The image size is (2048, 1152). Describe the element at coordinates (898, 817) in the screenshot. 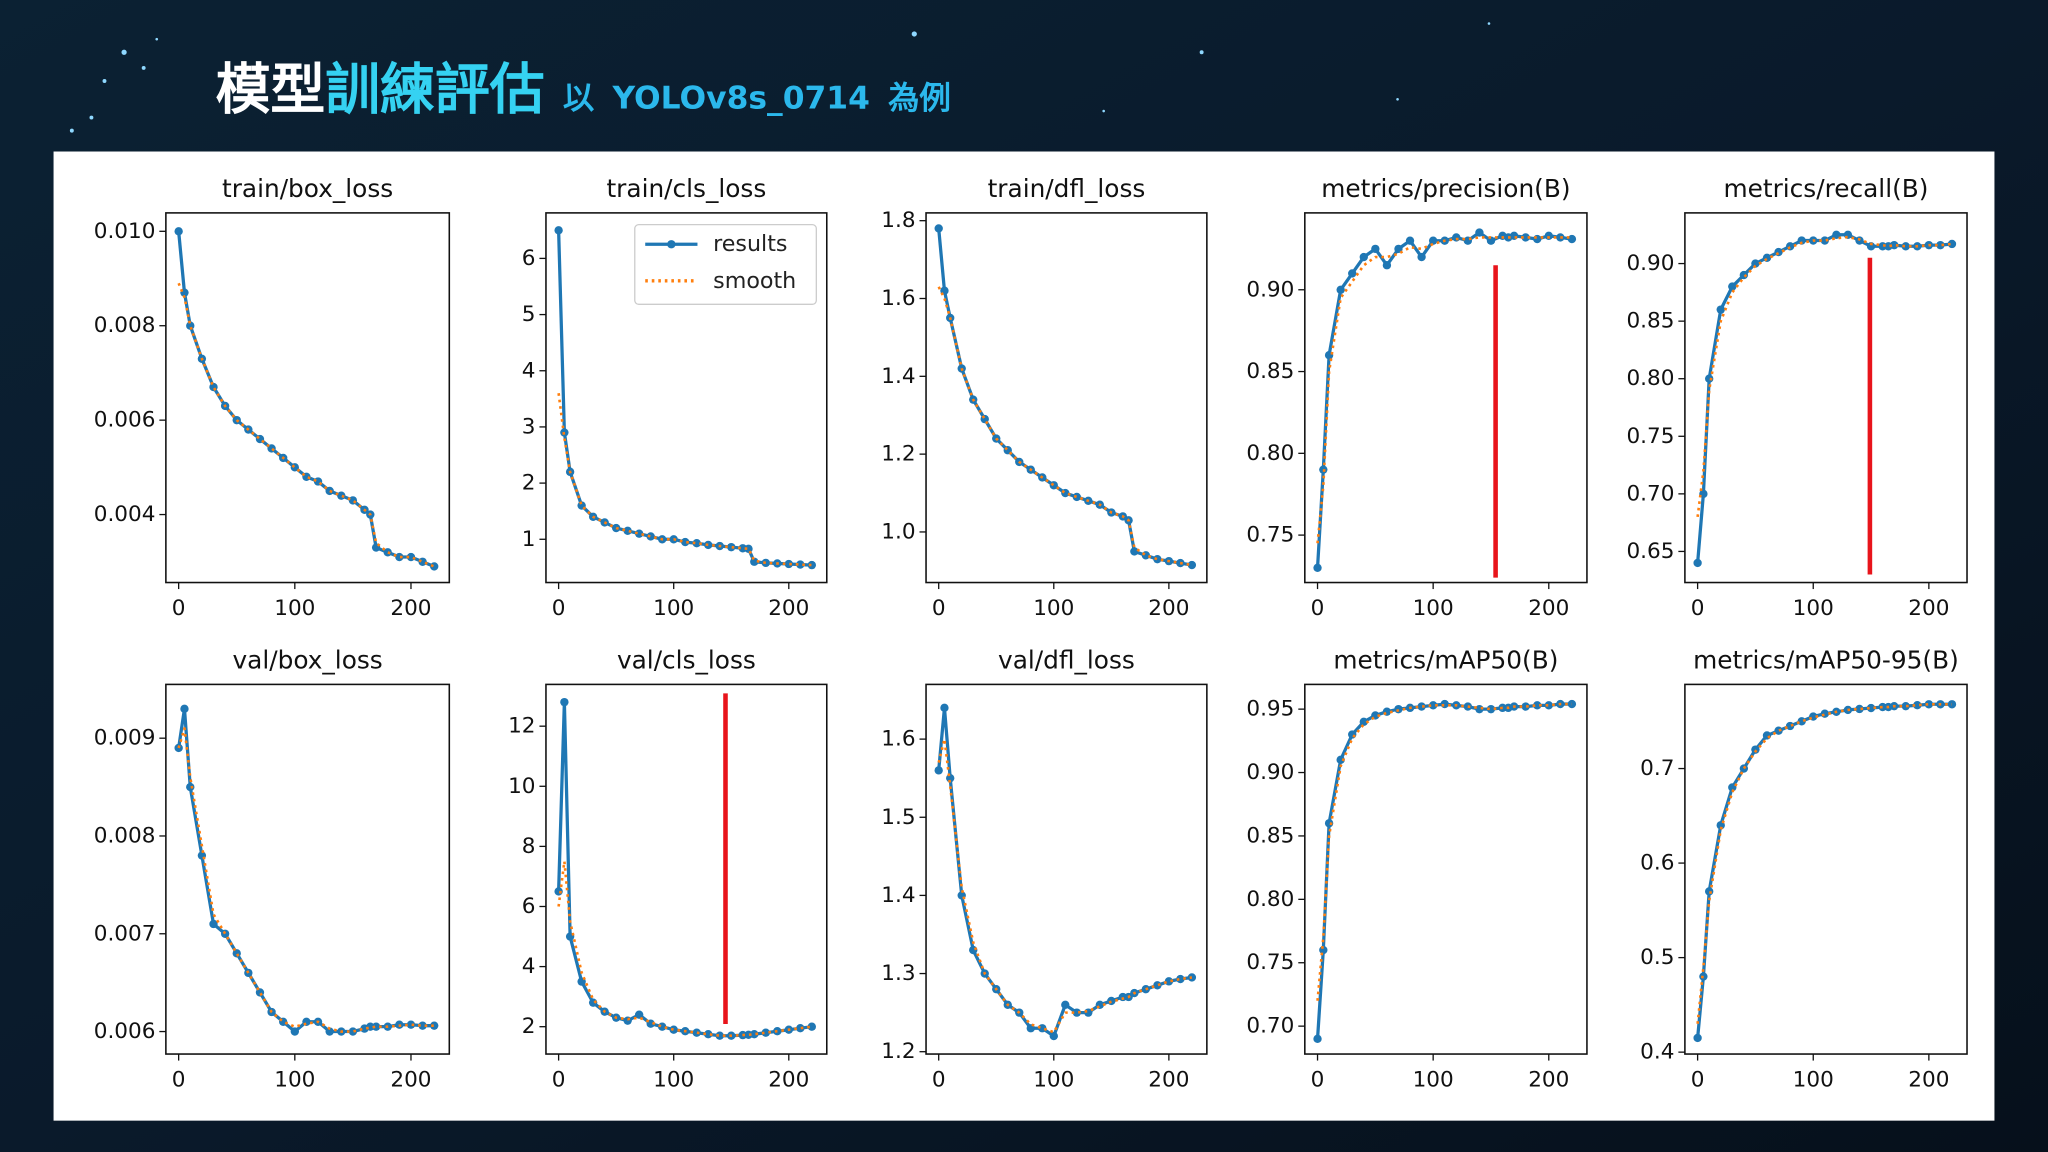

I see `y-tick-label: 1.5` at that location.